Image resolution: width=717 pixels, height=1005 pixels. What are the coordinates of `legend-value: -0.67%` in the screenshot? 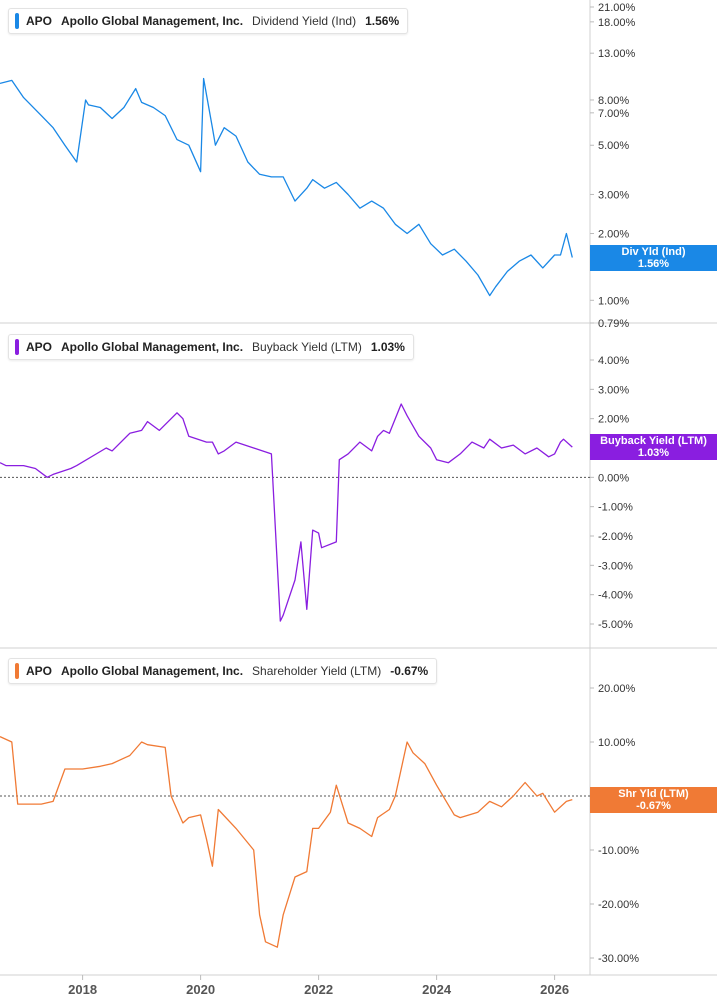 It's located at (409, 671).